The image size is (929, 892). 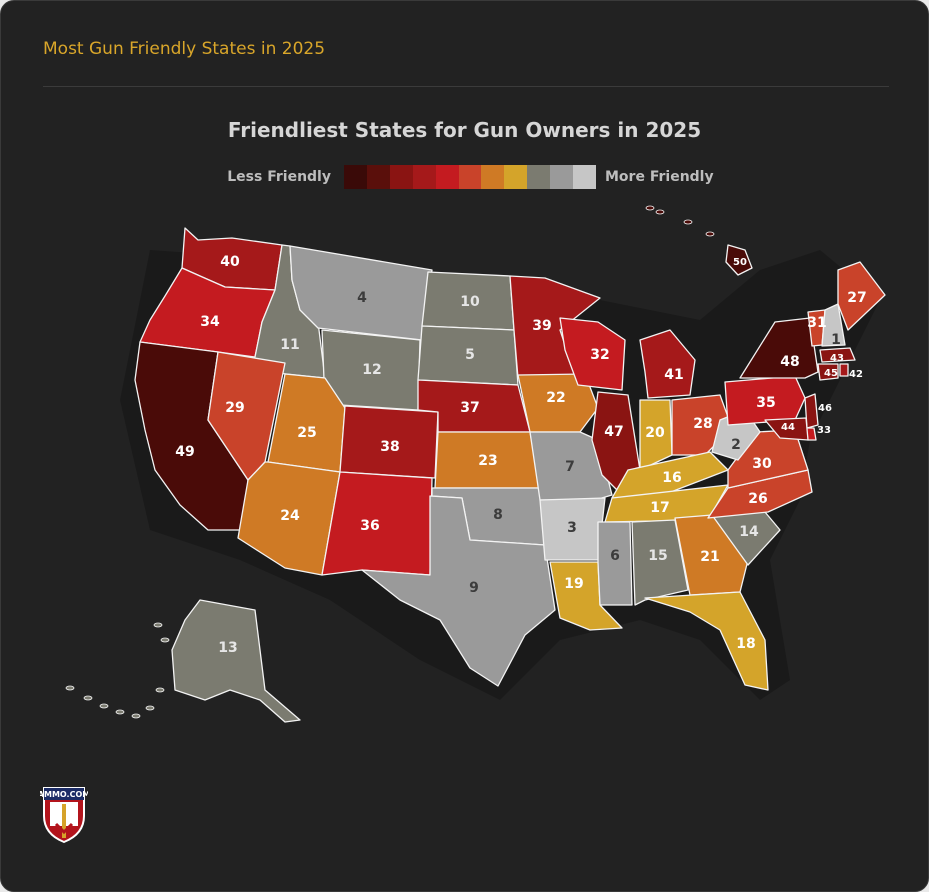 I want to click on state-ga, so click(x=711, y=555).